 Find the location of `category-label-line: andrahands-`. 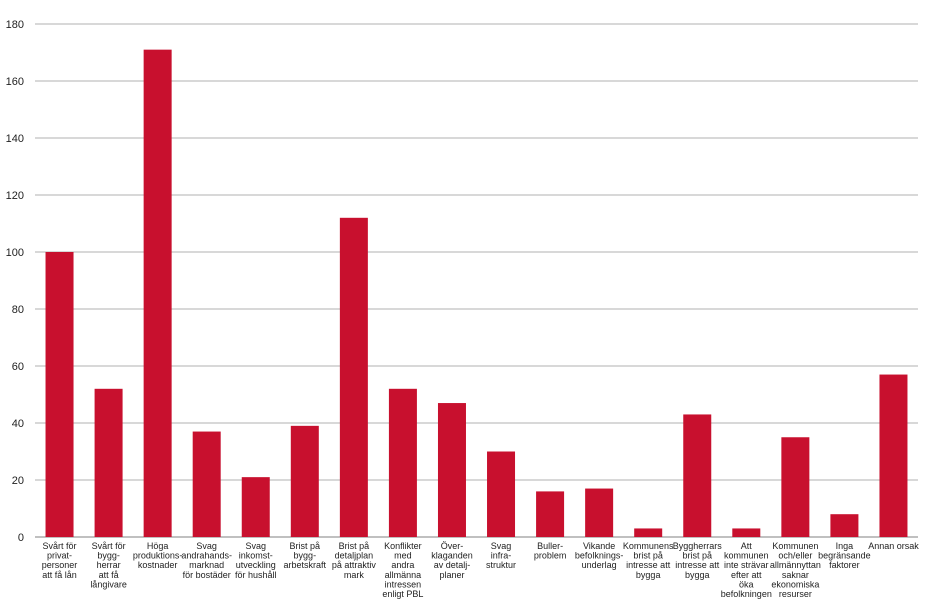

category-label-line: andrahands- is located at coordinates (206, 556).